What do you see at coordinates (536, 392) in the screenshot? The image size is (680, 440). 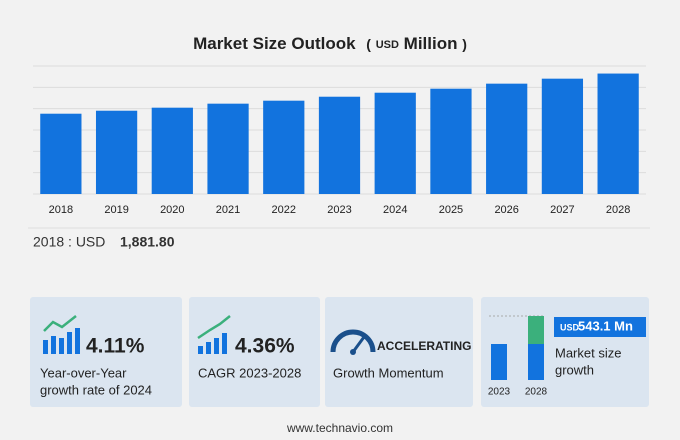 I see `mini-year: 2028` at bounding box center [536, 392].